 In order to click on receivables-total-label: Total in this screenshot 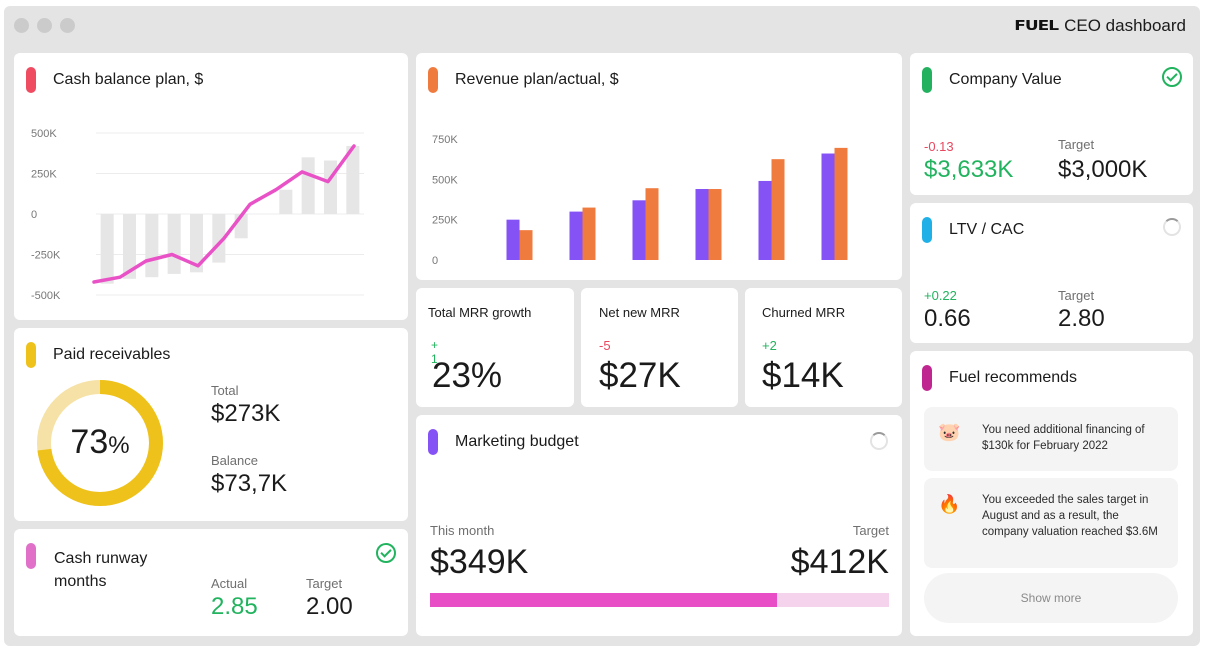, I will do `click(225, 390)`.